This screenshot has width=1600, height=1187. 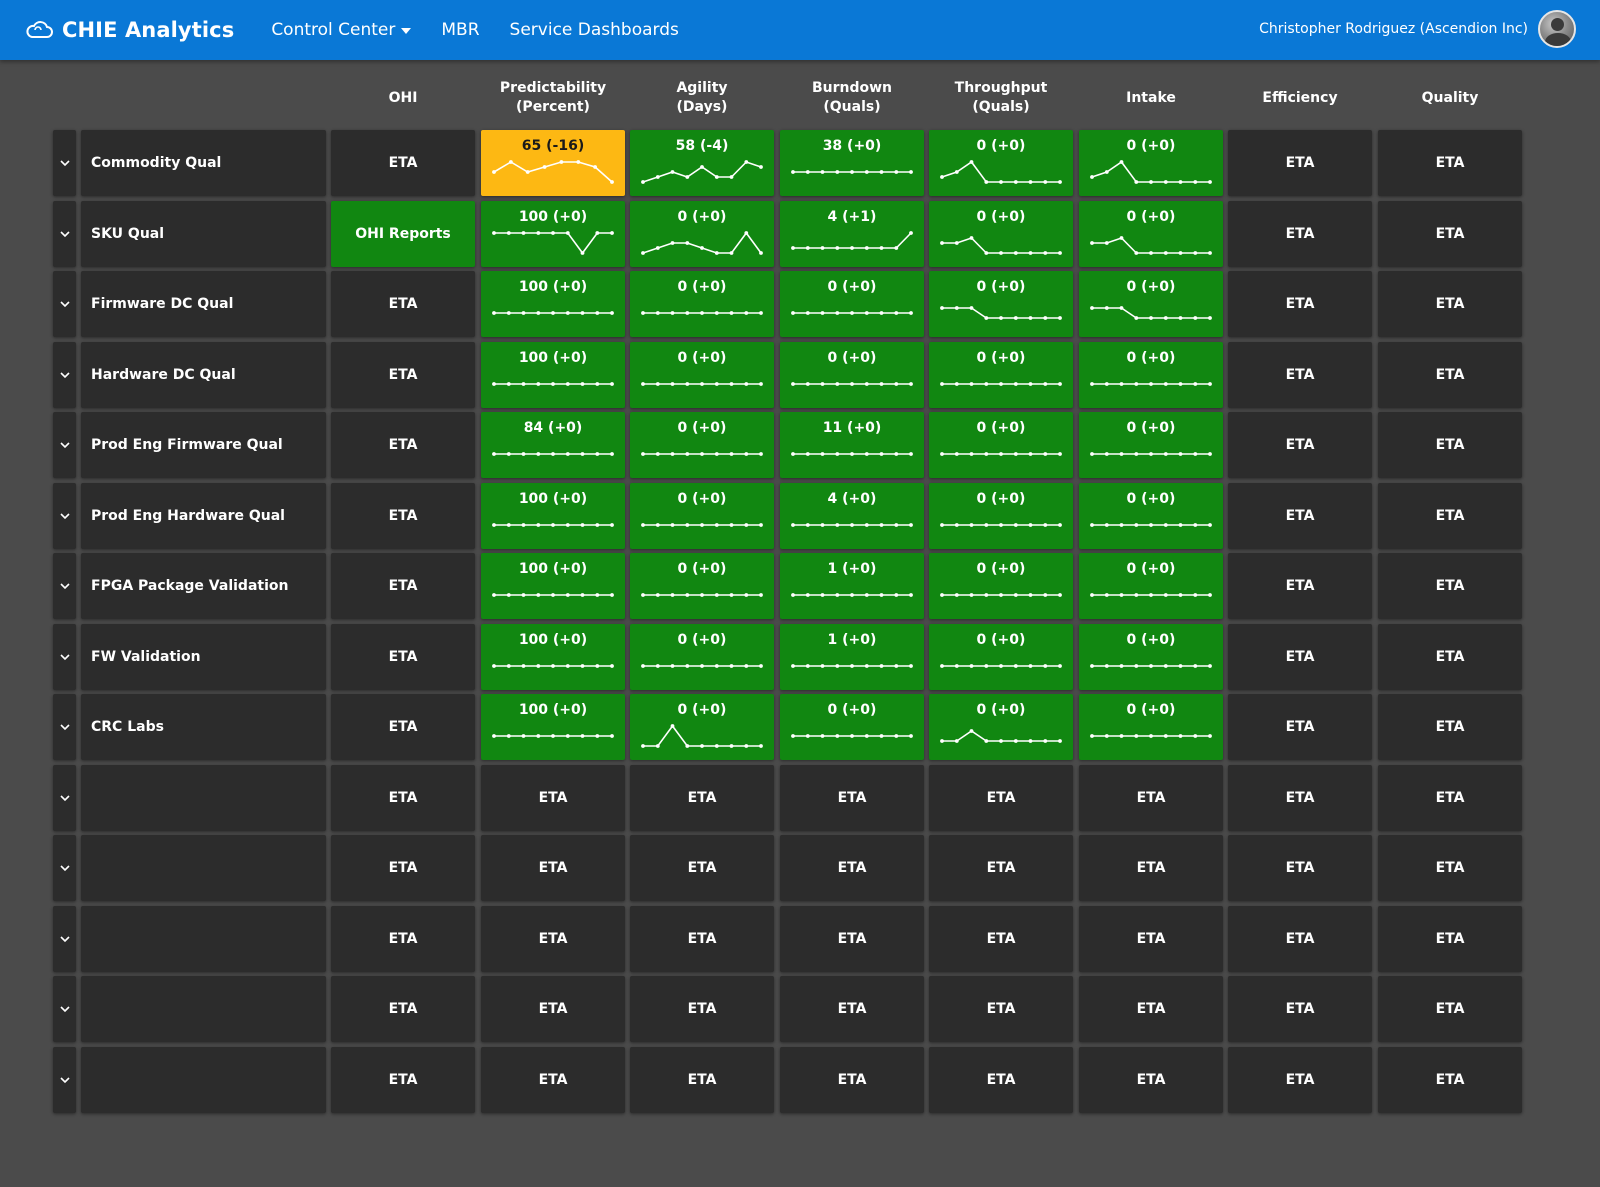 I want to click on predictability-metric-cell: 84 (+0), so click(x=553, y=445).